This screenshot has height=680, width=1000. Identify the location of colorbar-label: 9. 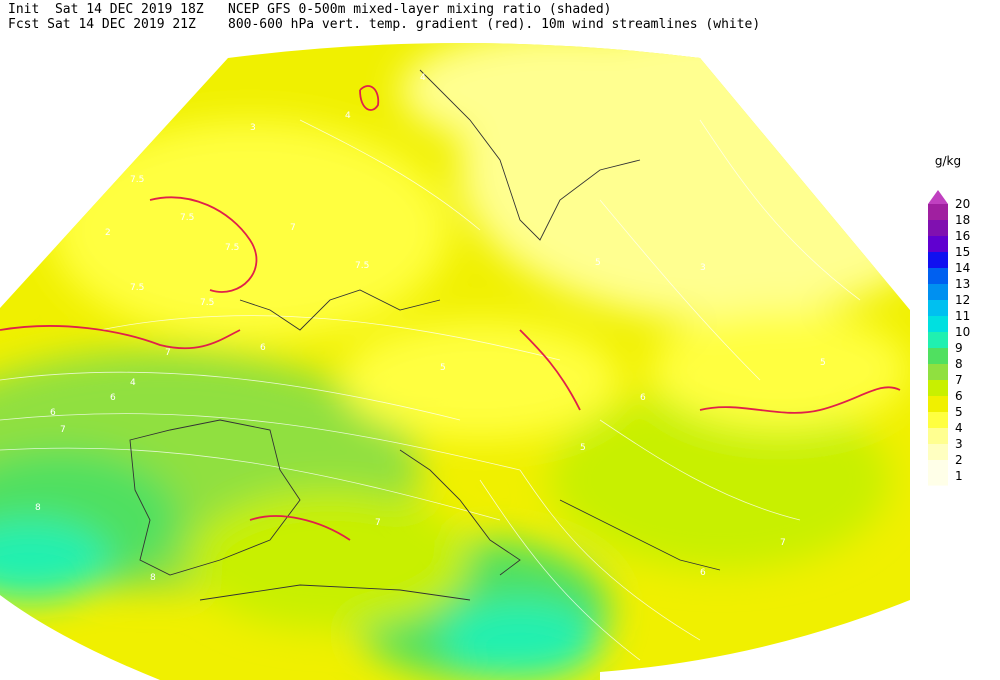
(959, 348).